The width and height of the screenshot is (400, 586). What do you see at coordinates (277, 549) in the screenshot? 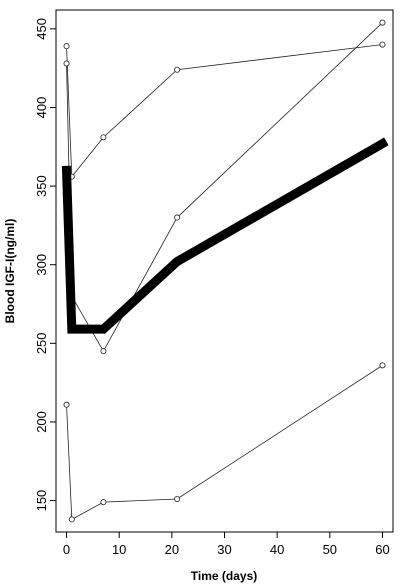
I see `x-tick-label-40: 40` at bounding box center [277, 549].